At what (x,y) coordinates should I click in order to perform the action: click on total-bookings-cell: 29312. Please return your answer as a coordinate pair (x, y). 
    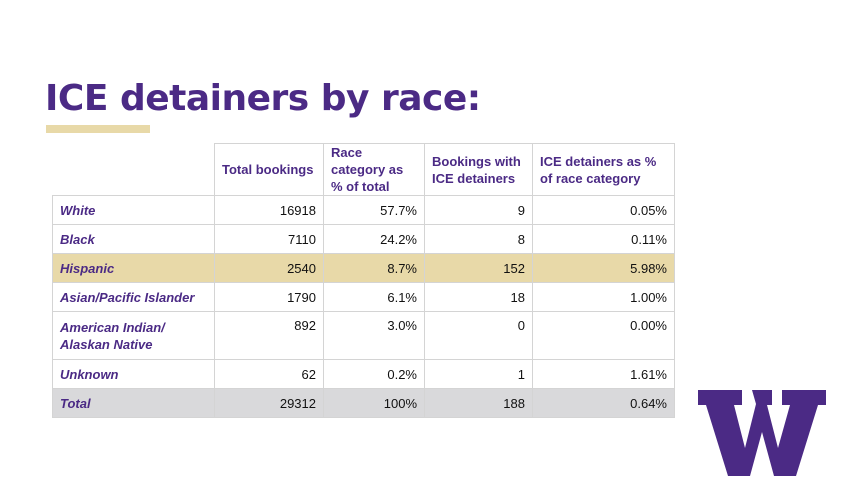
    Looking at the image, I should click on (269, 403).